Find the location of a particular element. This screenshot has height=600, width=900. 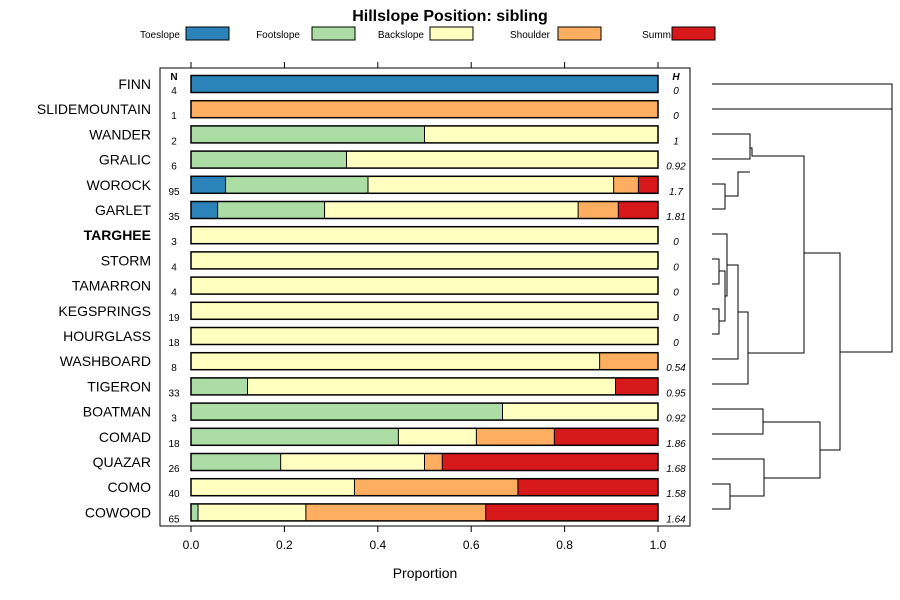

h-value-slidemountain: 0 is located at coordinates (676, 116).